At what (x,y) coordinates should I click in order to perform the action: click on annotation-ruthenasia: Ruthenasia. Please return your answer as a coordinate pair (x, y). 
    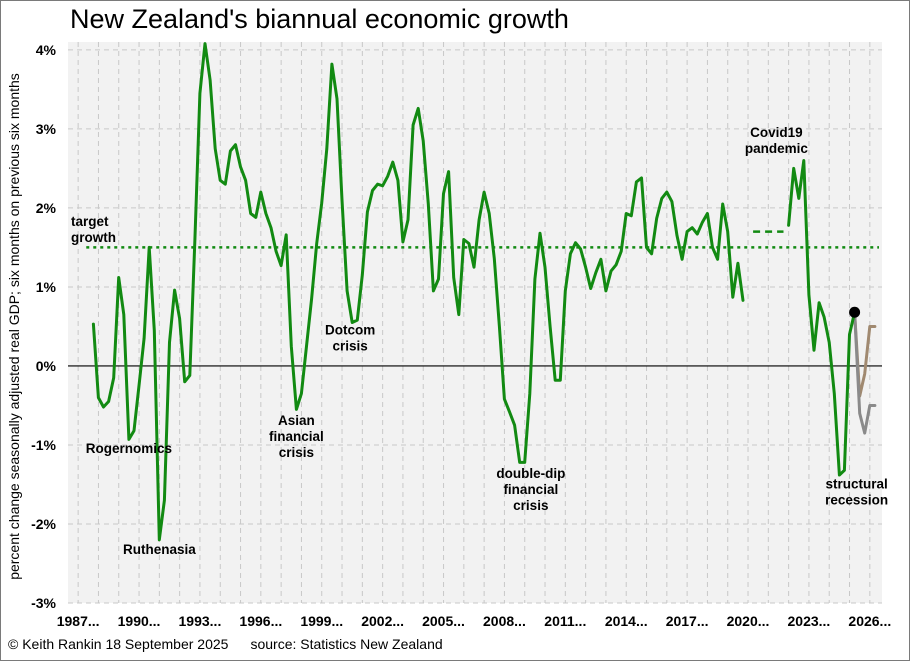
    Looking at the image, I should click on (159, 549).